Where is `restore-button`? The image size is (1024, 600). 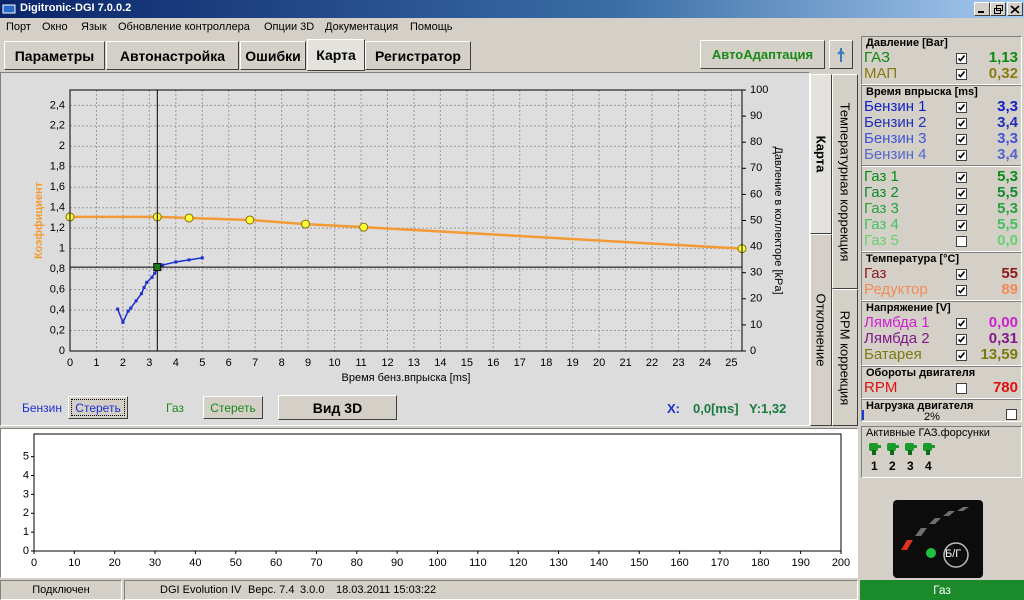
restore-button is located at coordinates (998, 9).